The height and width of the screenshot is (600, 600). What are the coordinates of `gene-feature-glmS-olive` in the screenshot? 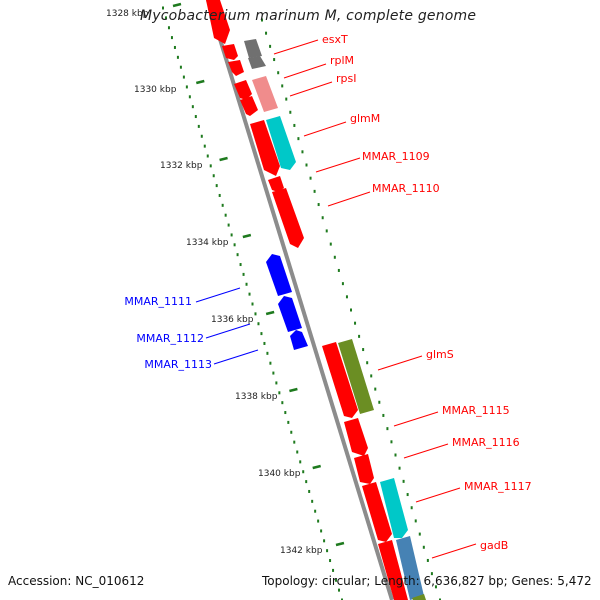 It's located at (356, 376).